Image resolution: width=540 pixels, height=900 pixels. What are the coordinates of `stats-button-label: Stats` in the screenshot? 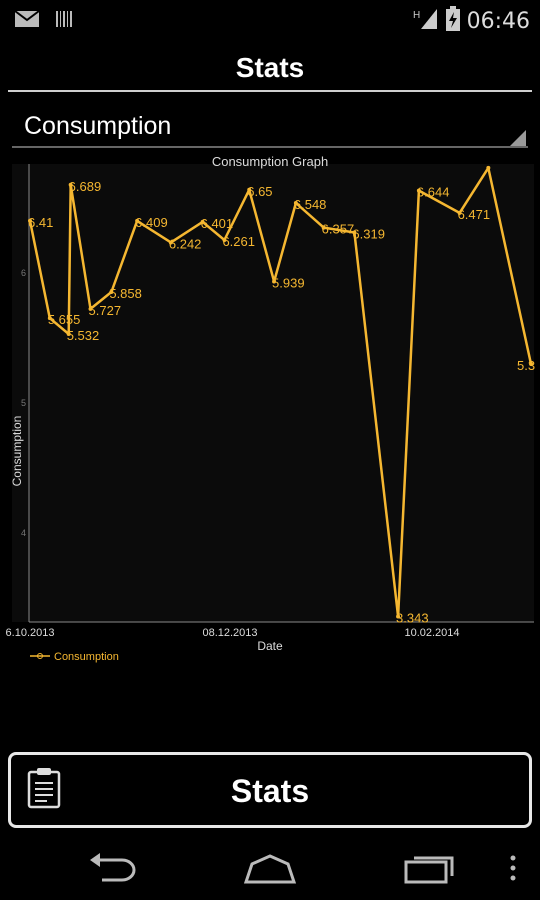 It's located at (270, 791).